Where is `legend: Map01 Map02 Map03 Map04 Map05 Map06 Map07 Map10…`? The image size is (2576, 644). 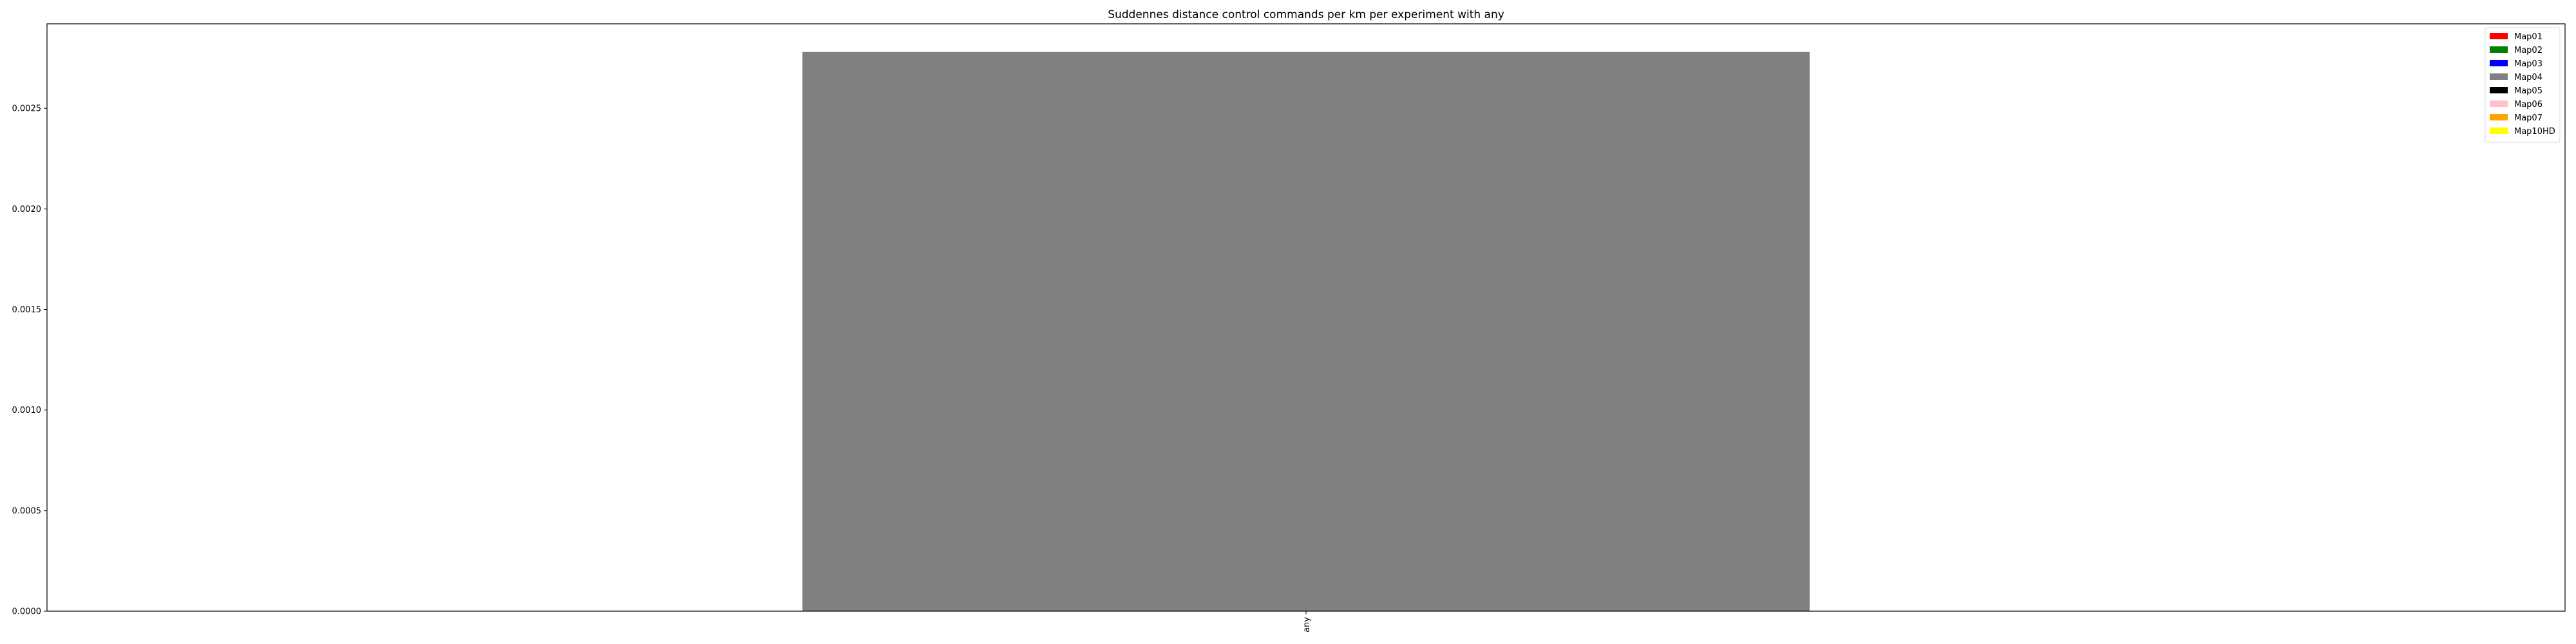
legend: Map01 Map02 Map03 Map04 Map05 Map06 Map07 Map10… is located at coordinates (2523, 85).